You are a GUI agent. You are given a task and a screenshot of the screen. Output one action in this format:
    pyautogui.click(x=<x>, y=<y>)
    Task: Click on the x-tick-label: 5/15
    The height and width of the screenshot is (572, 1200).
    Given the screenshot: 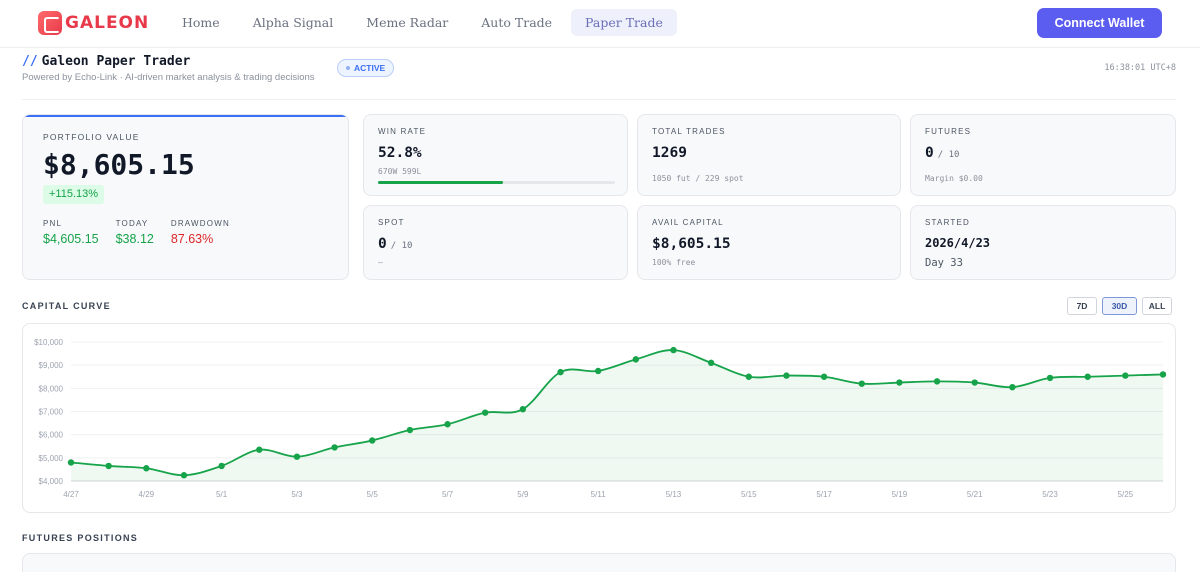 What is the action you would take?
    pyautogui.click(x=749, y=494)
    